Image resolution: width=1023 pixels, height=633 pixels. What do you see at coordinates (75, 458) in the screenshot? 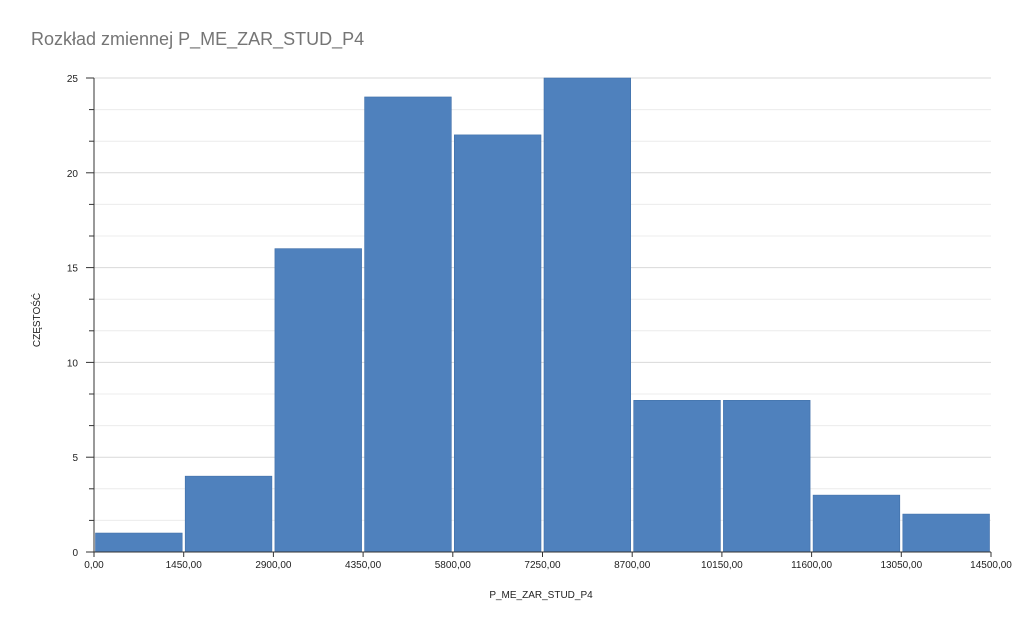
I see `y-tick-label: 5` at bounding box center [75, 458].